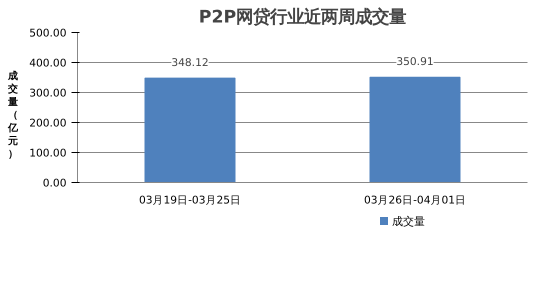 Image resolution: width=552 pixels, height=283 pixels. What do you see at coordinates (190, 200) in the screenshot?
I see `x-tick-label: 03月19日-03月25日` at bounding box center [190, 200].